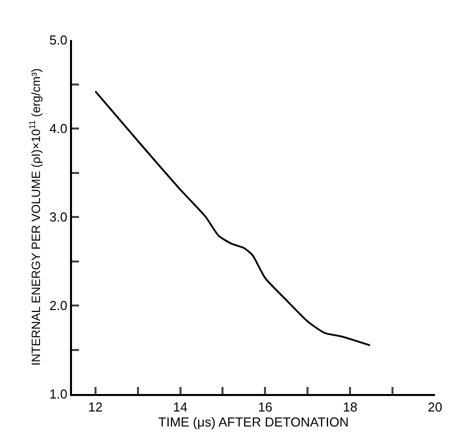  I want to click on x-axis-title: TIME (μs) AFTER DETONATION, so click(253, 422).